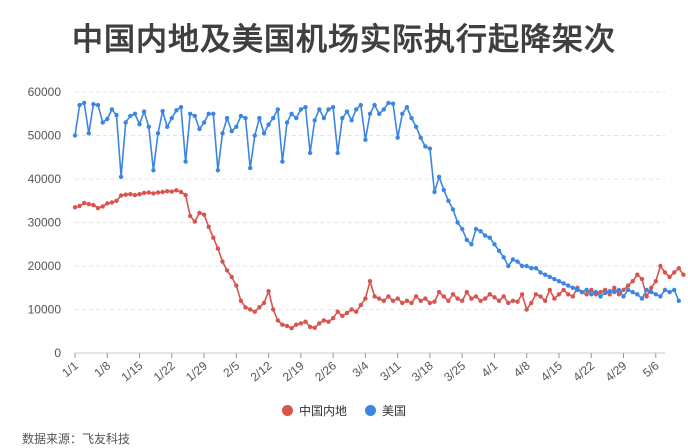 This screenshot has height=448, width=688. Describe the element at coordinates (70, 369) in the screenshot. I see `x-tick-label: 1/1` at that location.